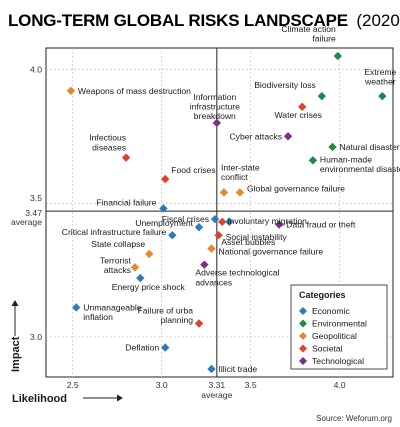 This screenshot has height=427, width=400. What do you see at coordinates (240, 167) in the screenshot?
I see `risk-label-line: Inter-state` at bounding box center [240, 167].